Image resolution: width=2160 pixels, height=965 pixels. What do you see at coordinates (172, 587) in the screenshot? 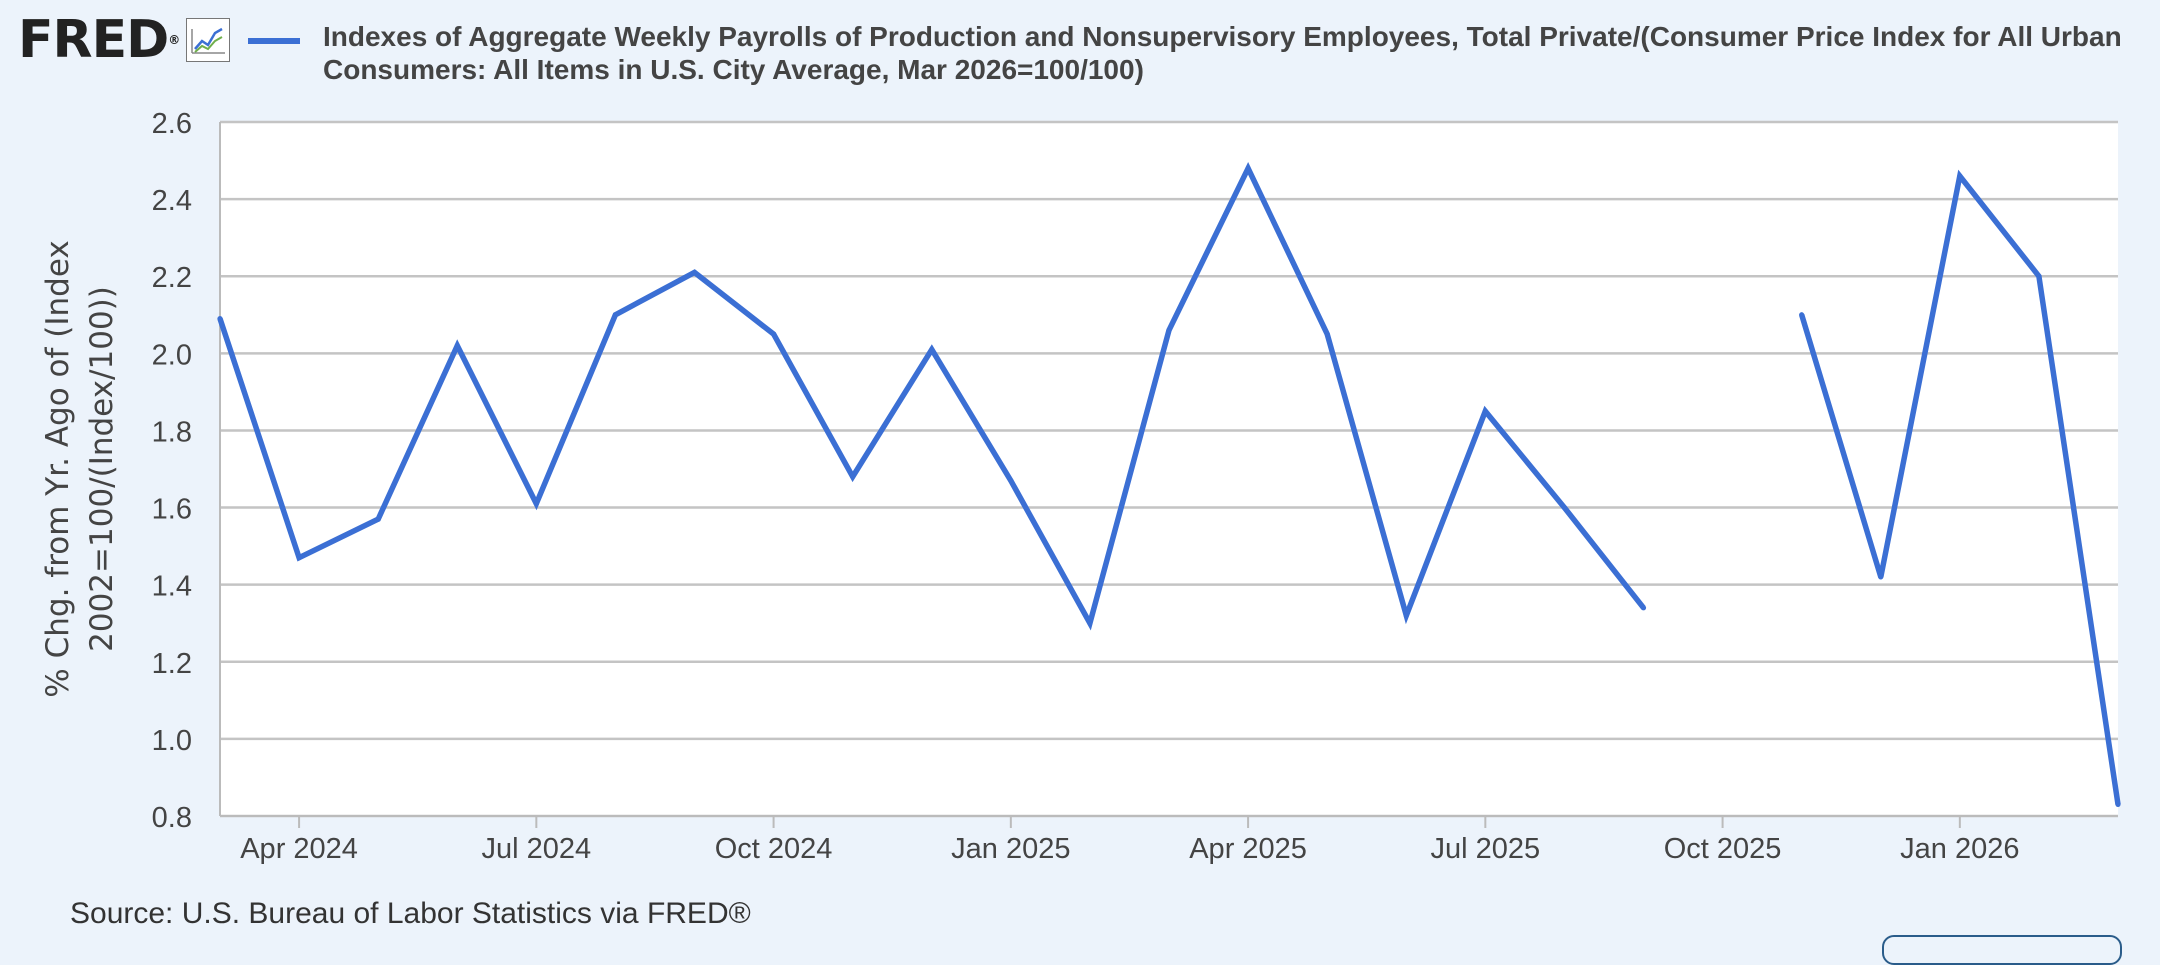
I see `y-tick-label: 1.4` at bounding box center [172, 587].